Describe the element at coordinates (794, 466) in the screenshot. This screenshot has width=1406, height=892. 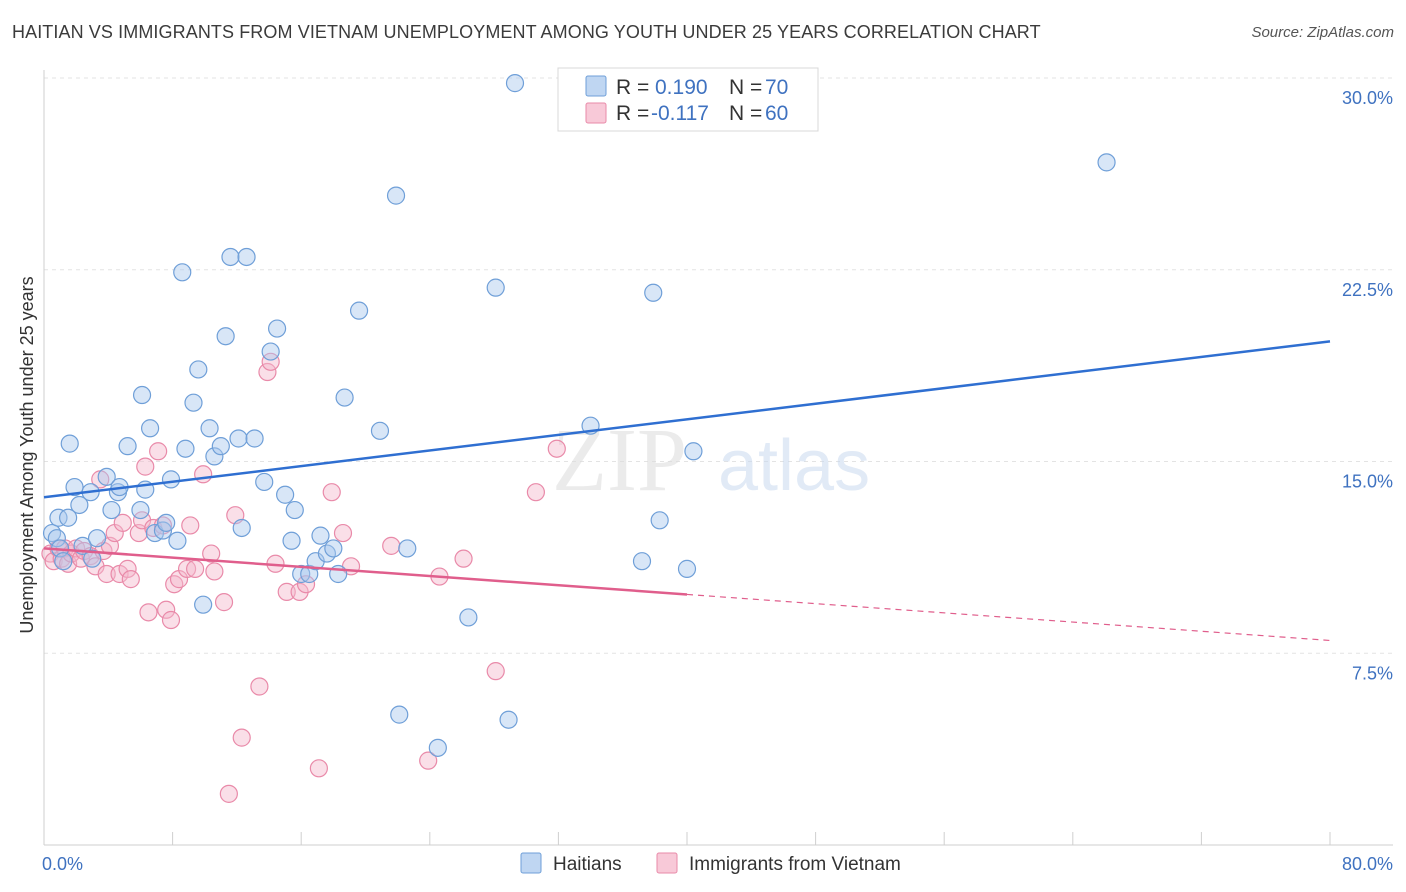
I see `watermark-atlas: atlas` at that location.